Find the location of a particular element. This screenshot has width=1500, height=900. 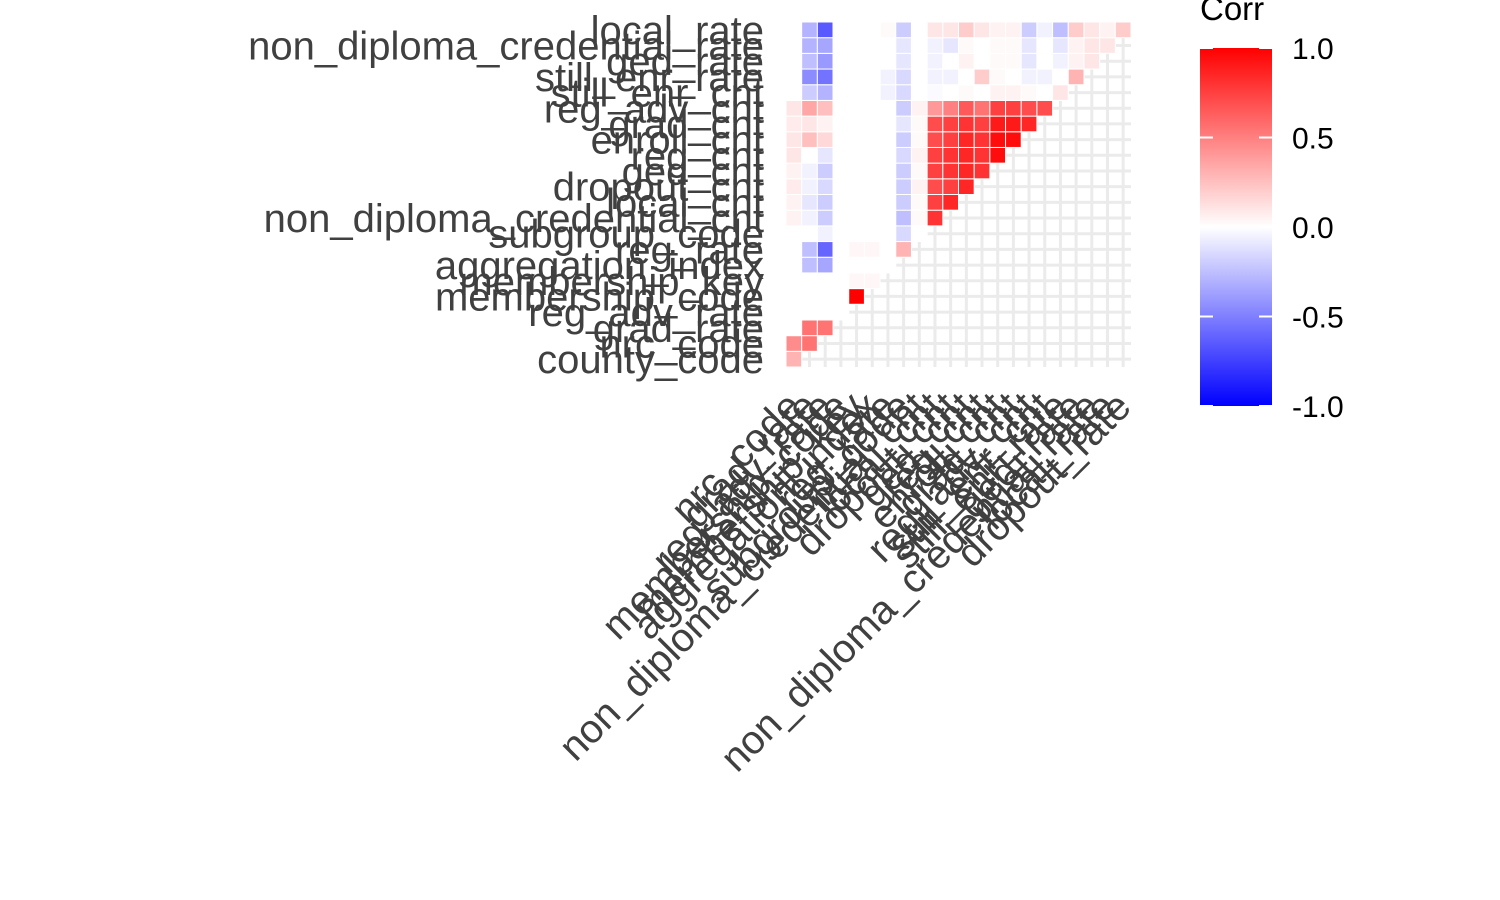

heatmap-tiles is located at coordinates (958, 194).